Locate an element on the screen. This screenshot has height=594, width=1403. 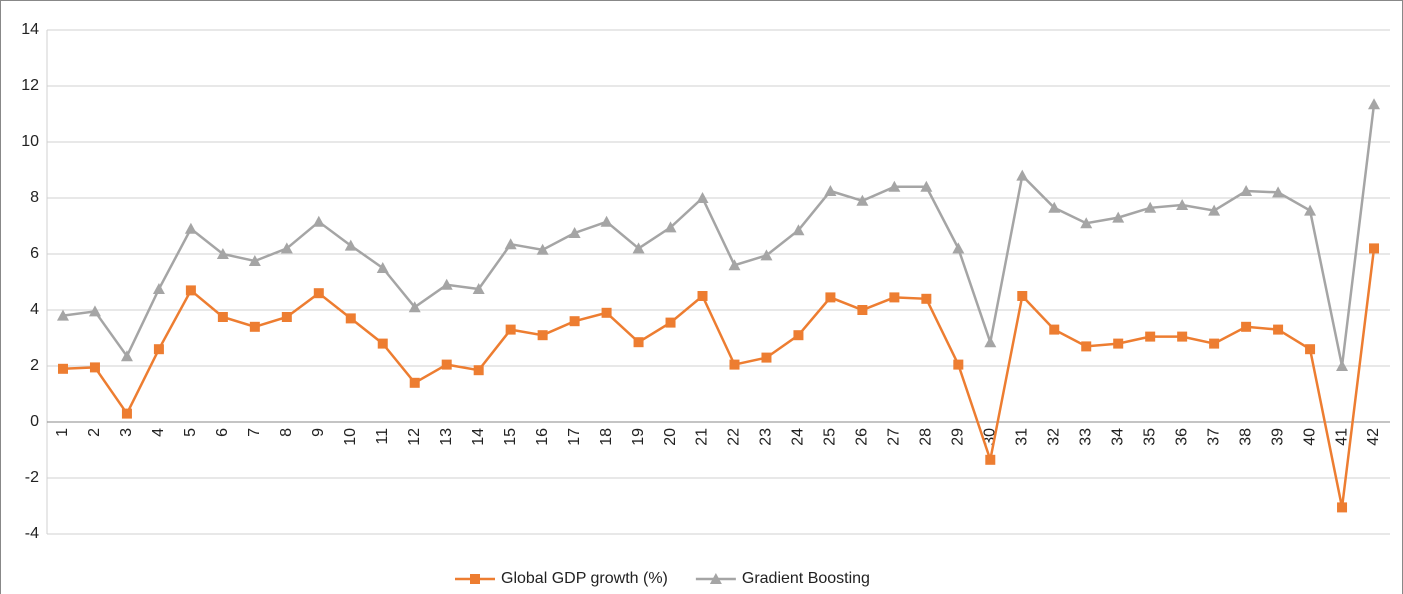
x-tick-label: 27 is located at coordinates (894, 437).